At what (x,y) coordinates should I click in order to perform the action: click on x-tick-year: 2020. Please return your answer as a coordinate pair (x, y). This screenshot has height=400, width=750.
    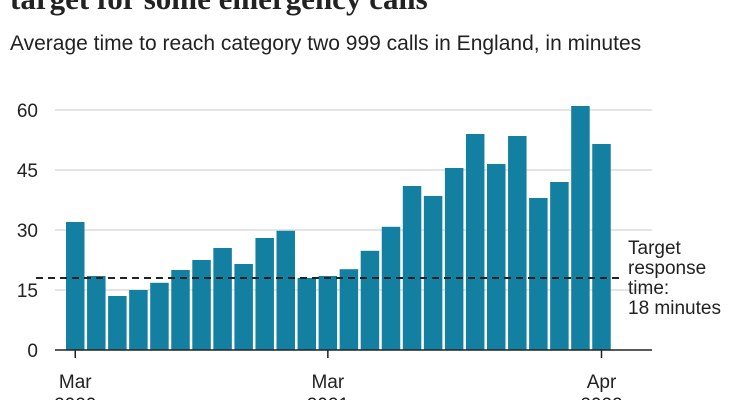
    Looking at the image, I should click on (75, 397).